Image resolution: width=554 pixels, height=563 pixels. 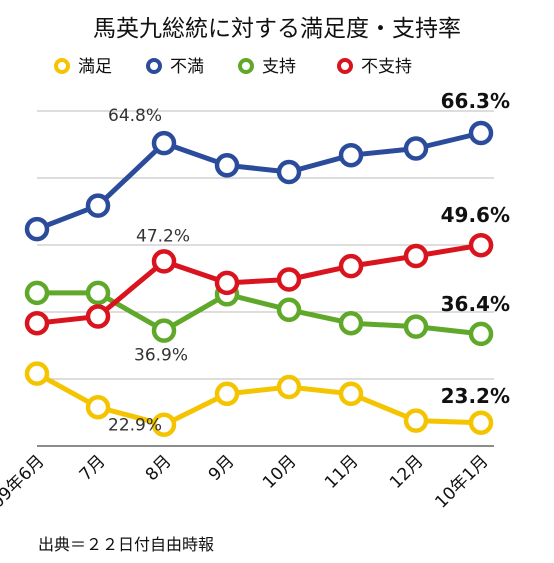 What do you see at coordinates (163, 236) in the screenshot?
I see `value-label-1: 47.2%` at bounding box center [163, 236].